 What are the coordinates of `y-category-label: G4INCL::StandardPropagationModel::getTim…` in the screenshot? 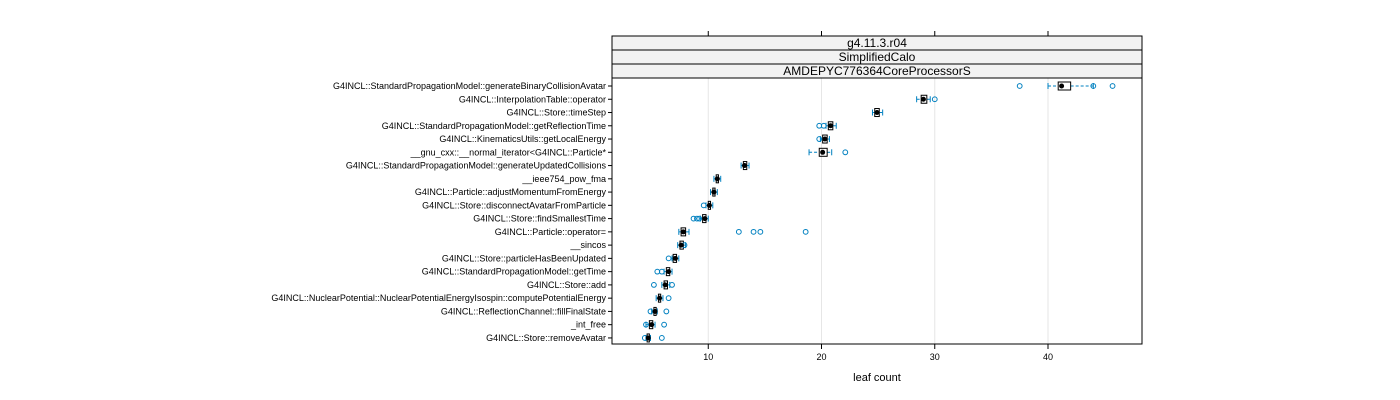 It's located at (514, 272).